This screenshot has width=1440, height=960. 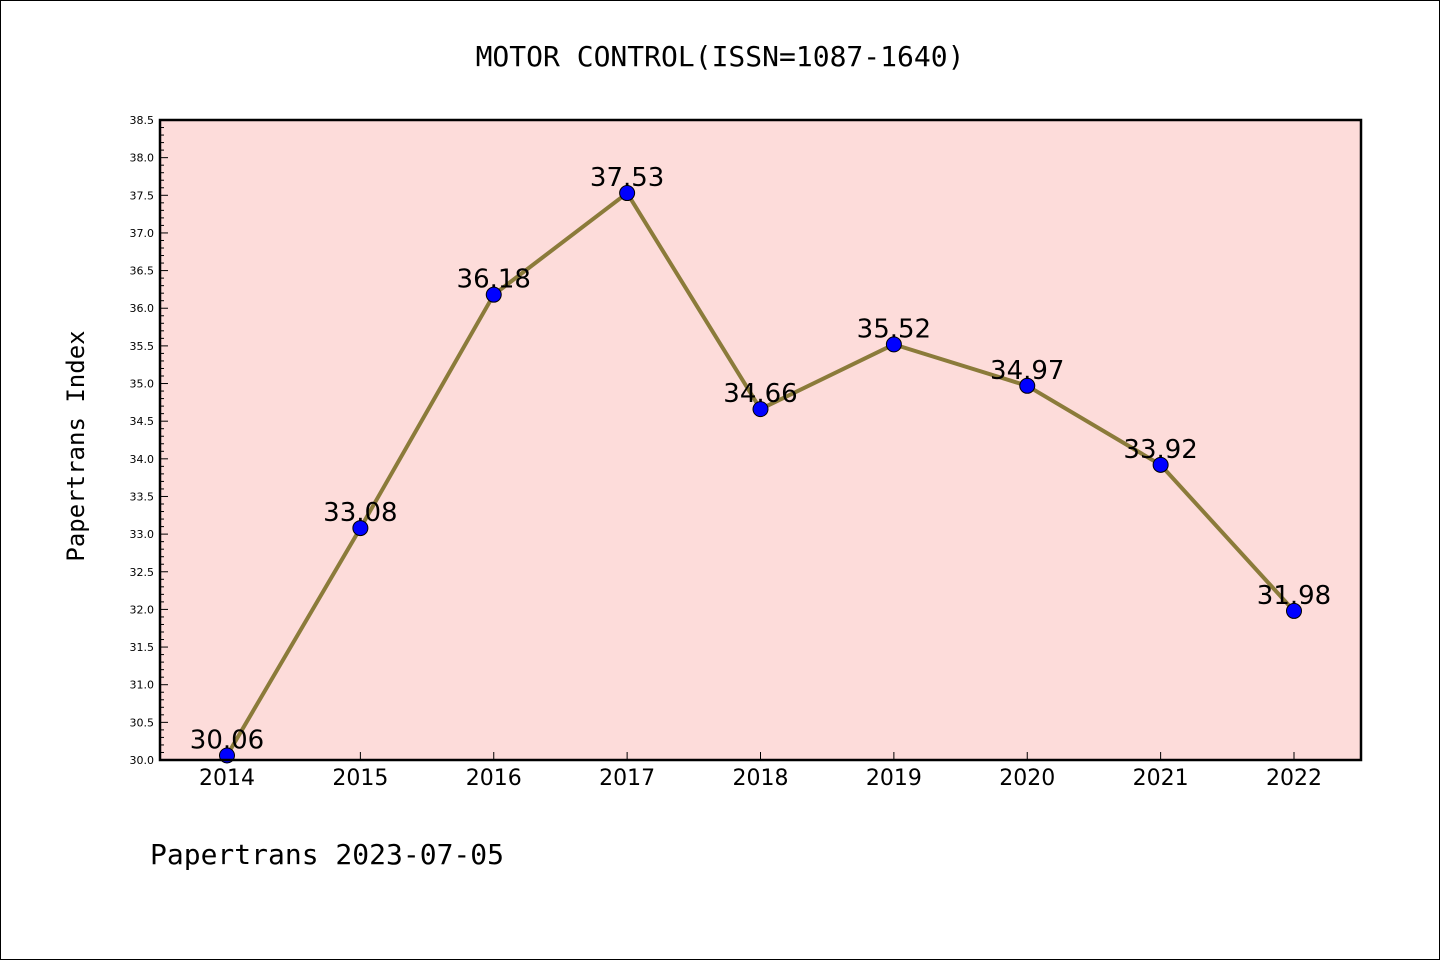 I want to click on data-label: 30.06, so click(x=227, y=740).